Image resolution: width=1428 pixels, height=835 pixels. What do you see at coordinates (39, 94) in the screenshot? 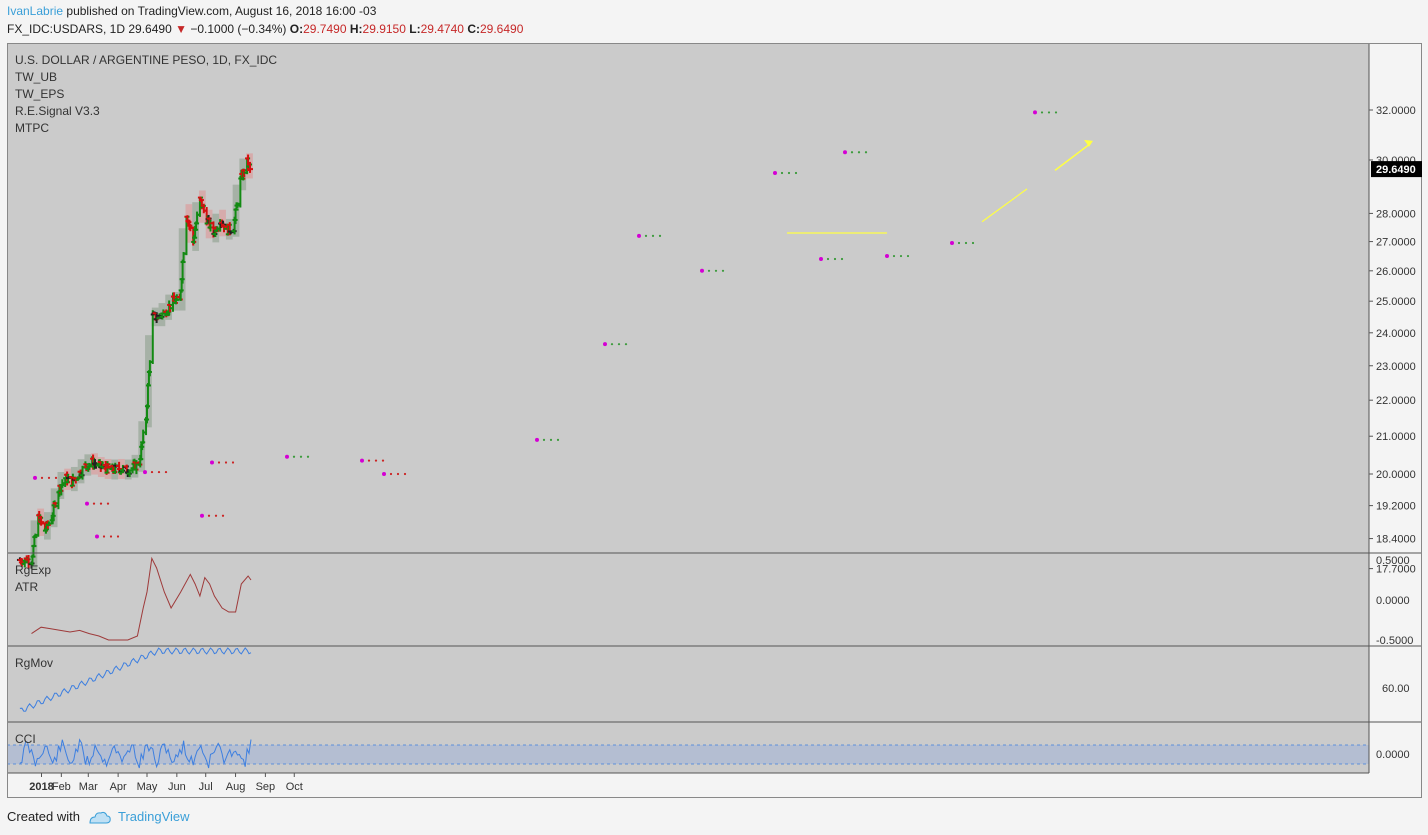
I see `legend-item: TW_EPS` at bounding box center [39, 94].